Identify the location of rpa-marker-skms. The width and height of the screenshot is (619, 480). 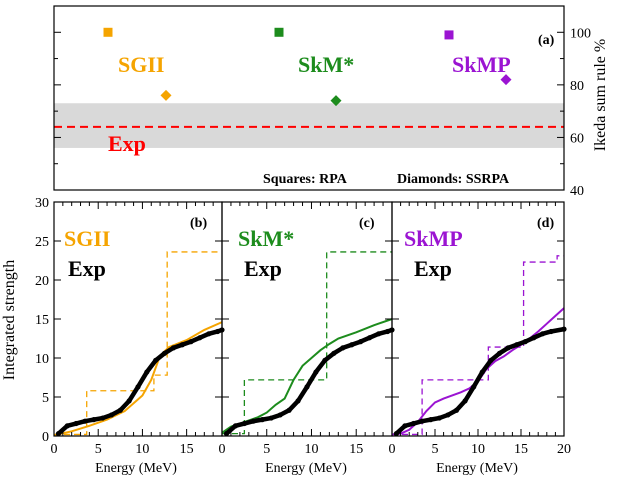
(279, 32).